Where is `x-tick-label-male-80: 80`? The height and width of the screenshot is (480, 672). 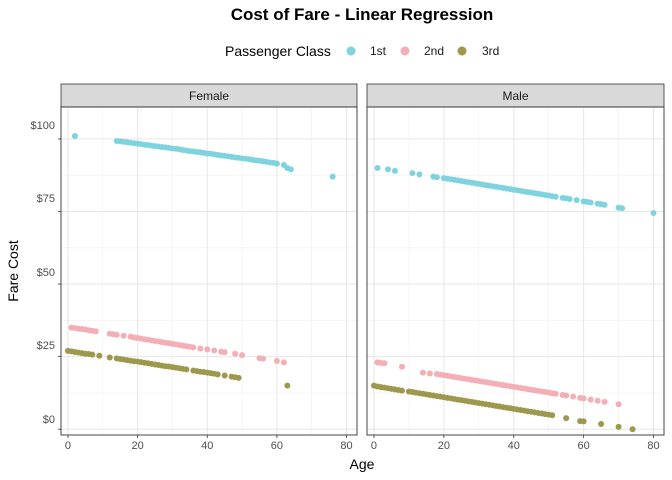
x-tick-label-male-80: 80 is located at coordinates (653, 446).